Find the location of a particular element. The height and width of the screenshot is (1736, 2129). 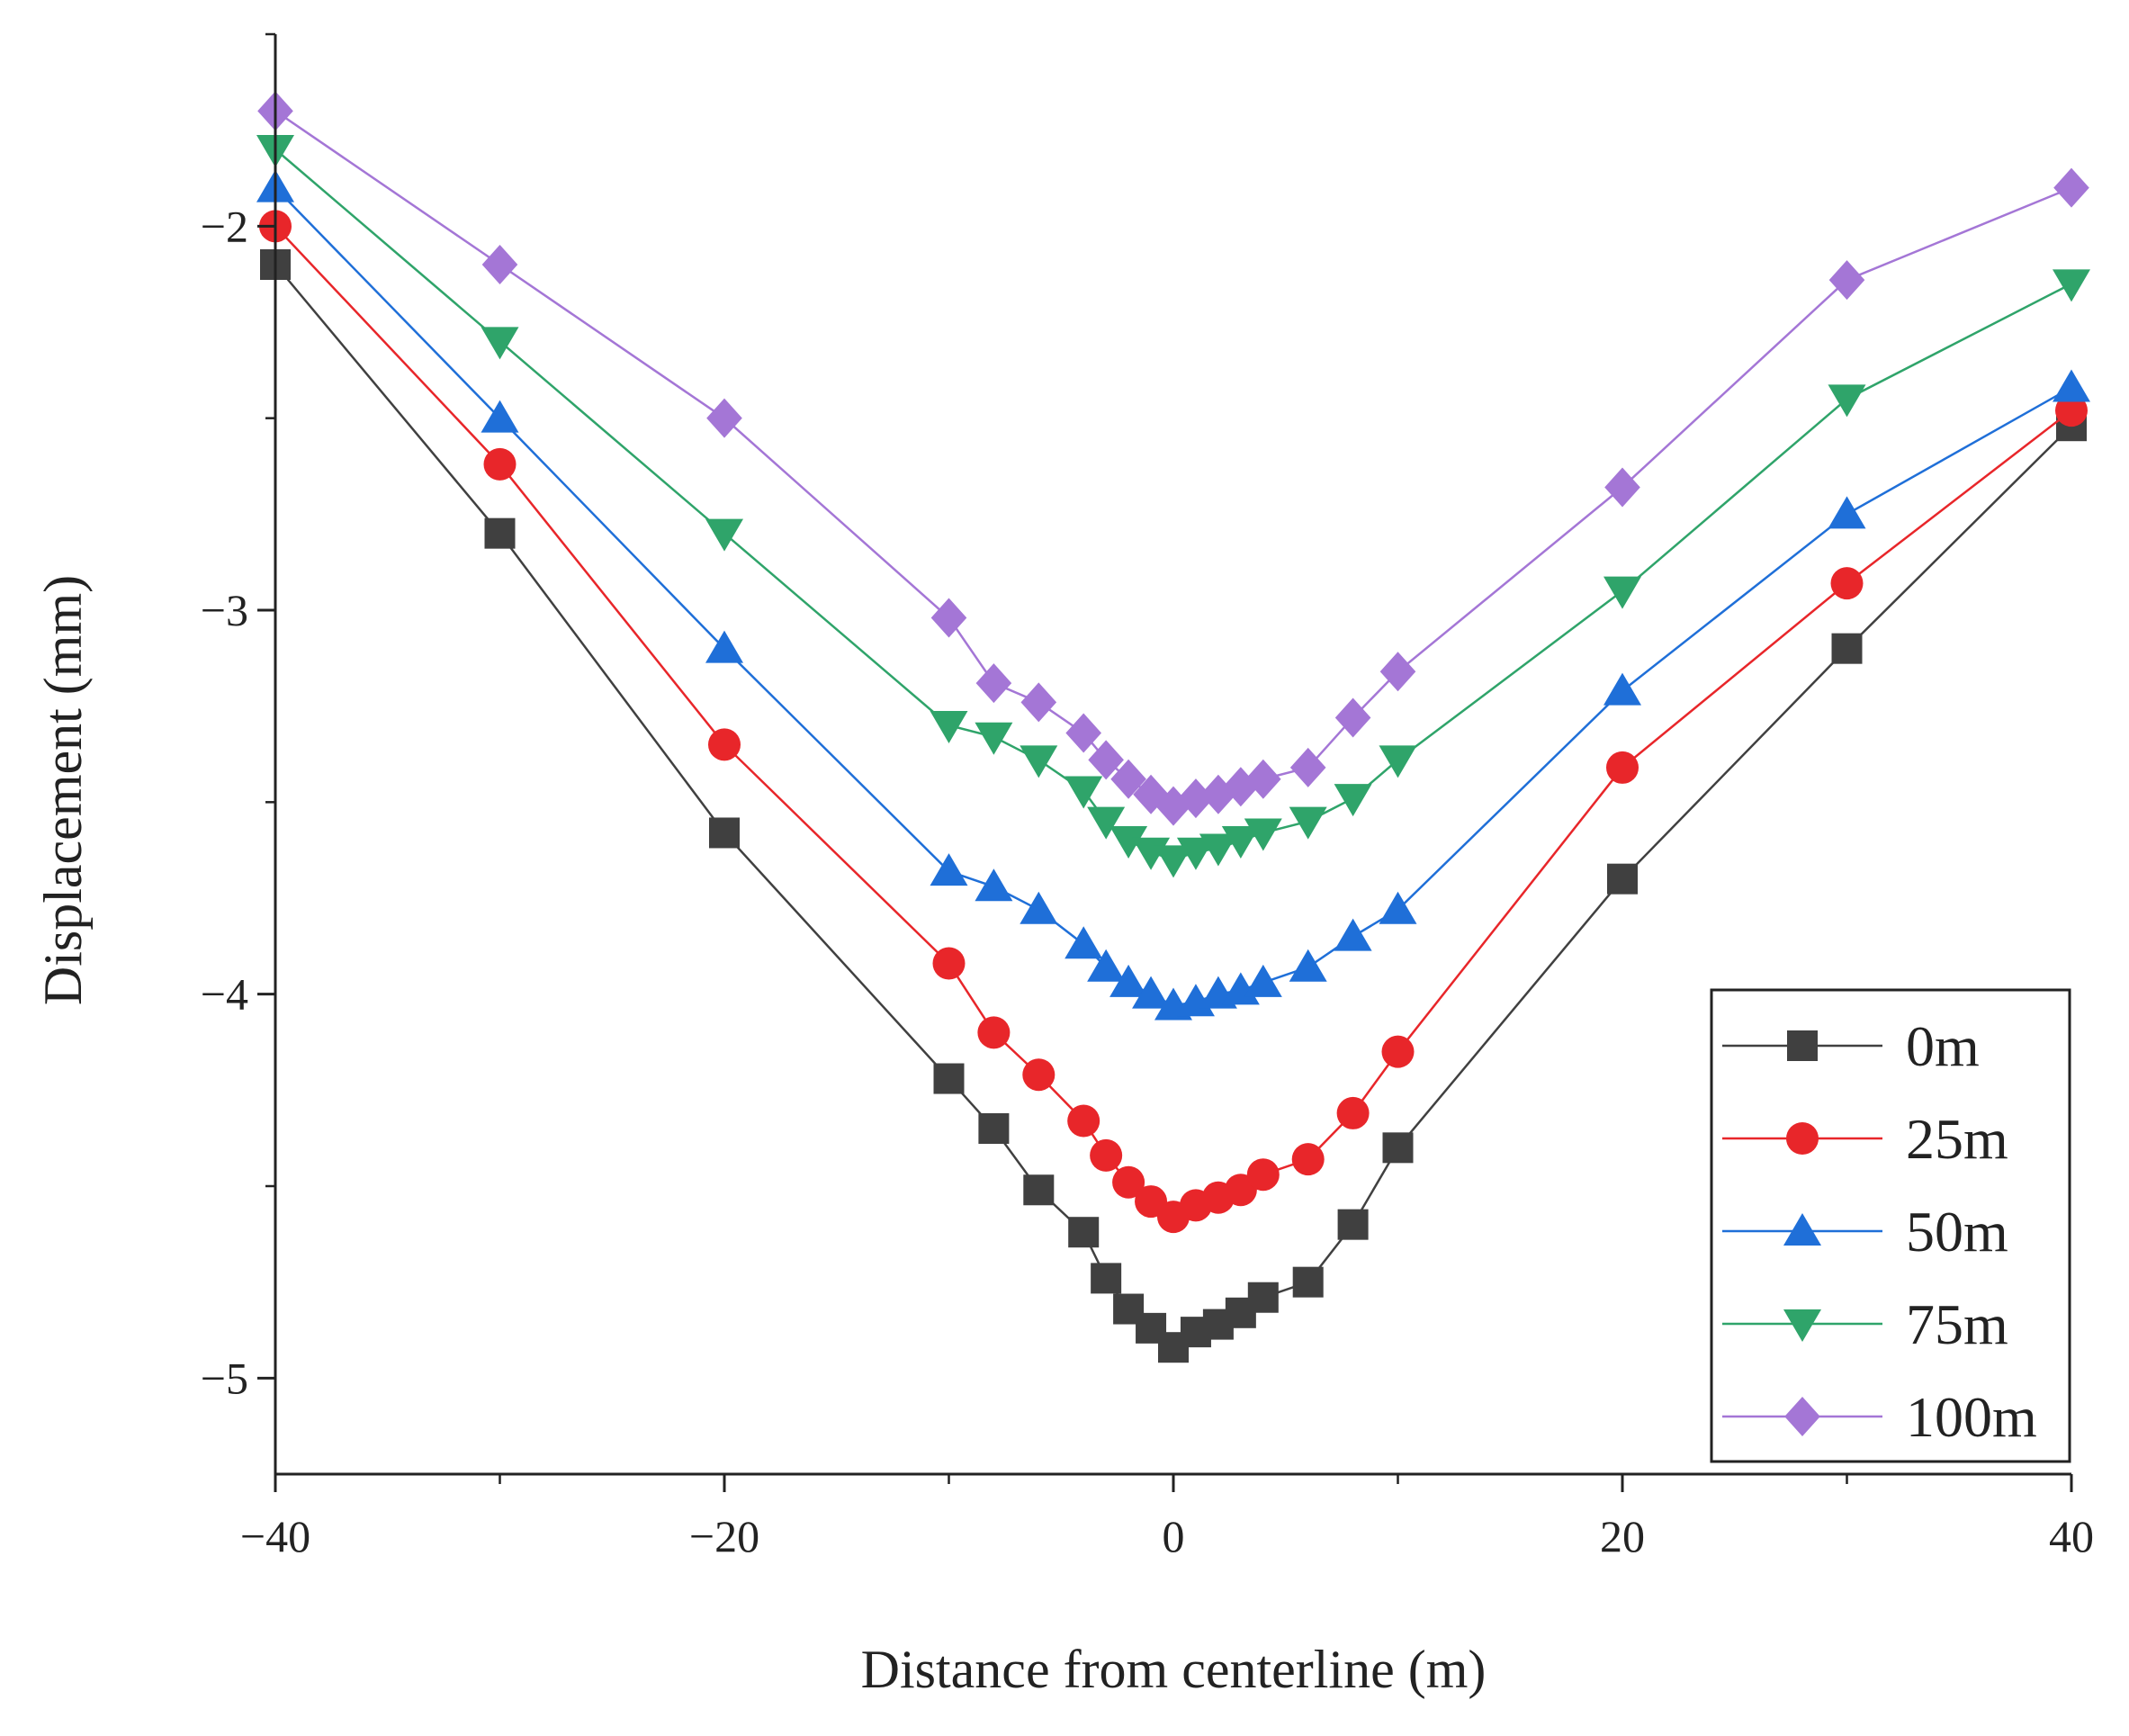

legend-marker-100m is located at coordinates (1802, 1416).